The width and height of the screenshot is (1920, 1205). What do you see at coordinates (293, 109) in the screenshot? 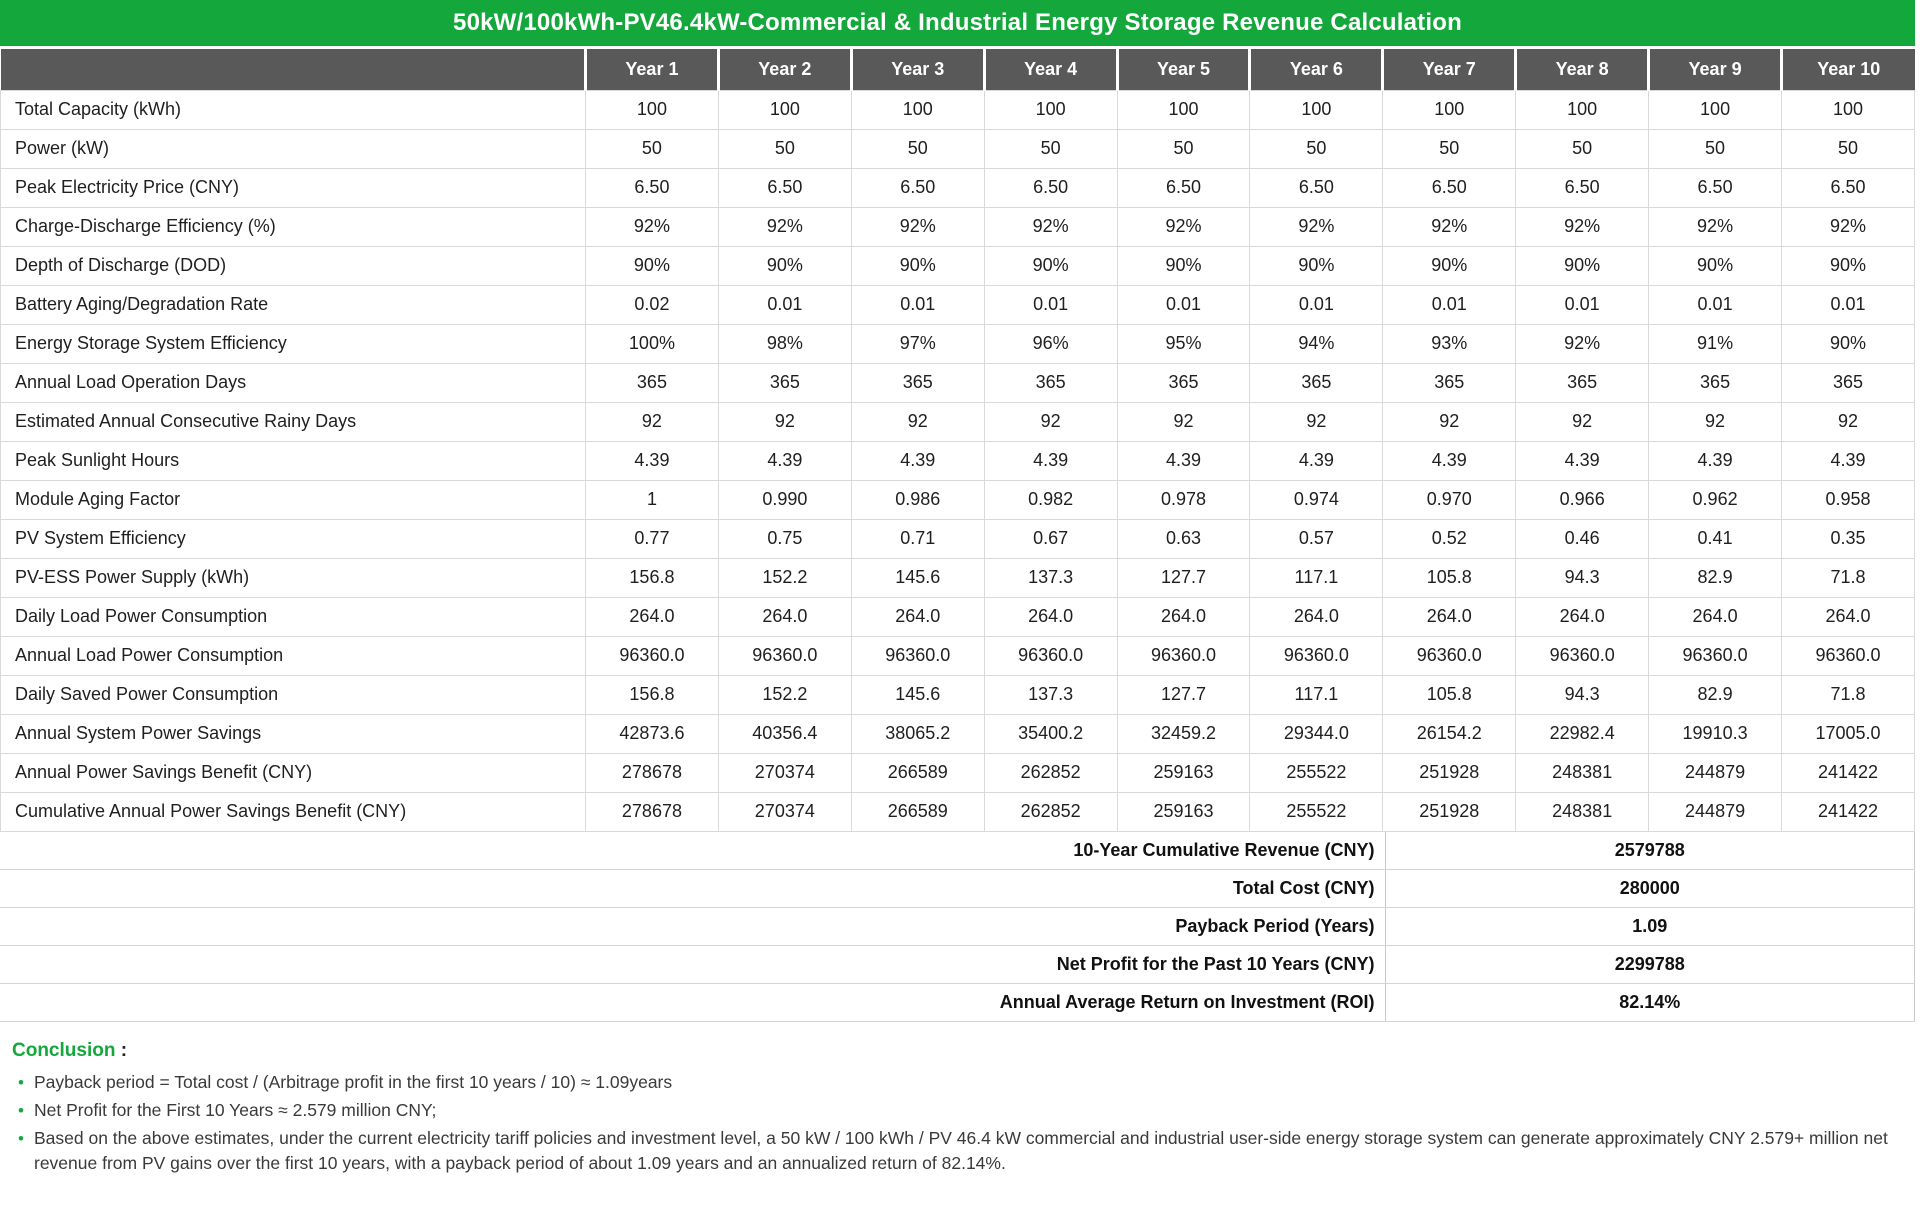
I see `row-label: Total Capacity (kWh)` at bounding box center [293, 109].